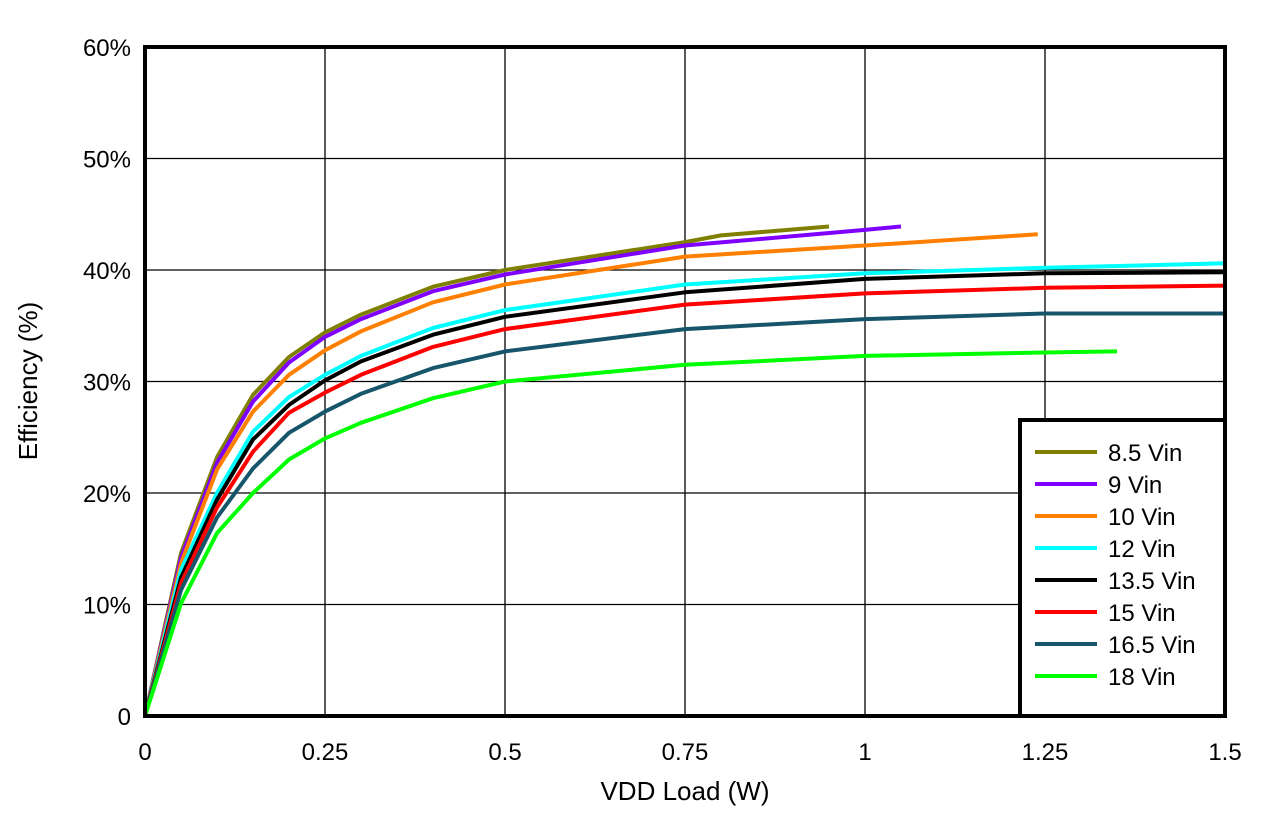  Describe the element at coordinates (1152, 581) in the screenshot. I see `legend-label: 13.5 Vin` at that location.